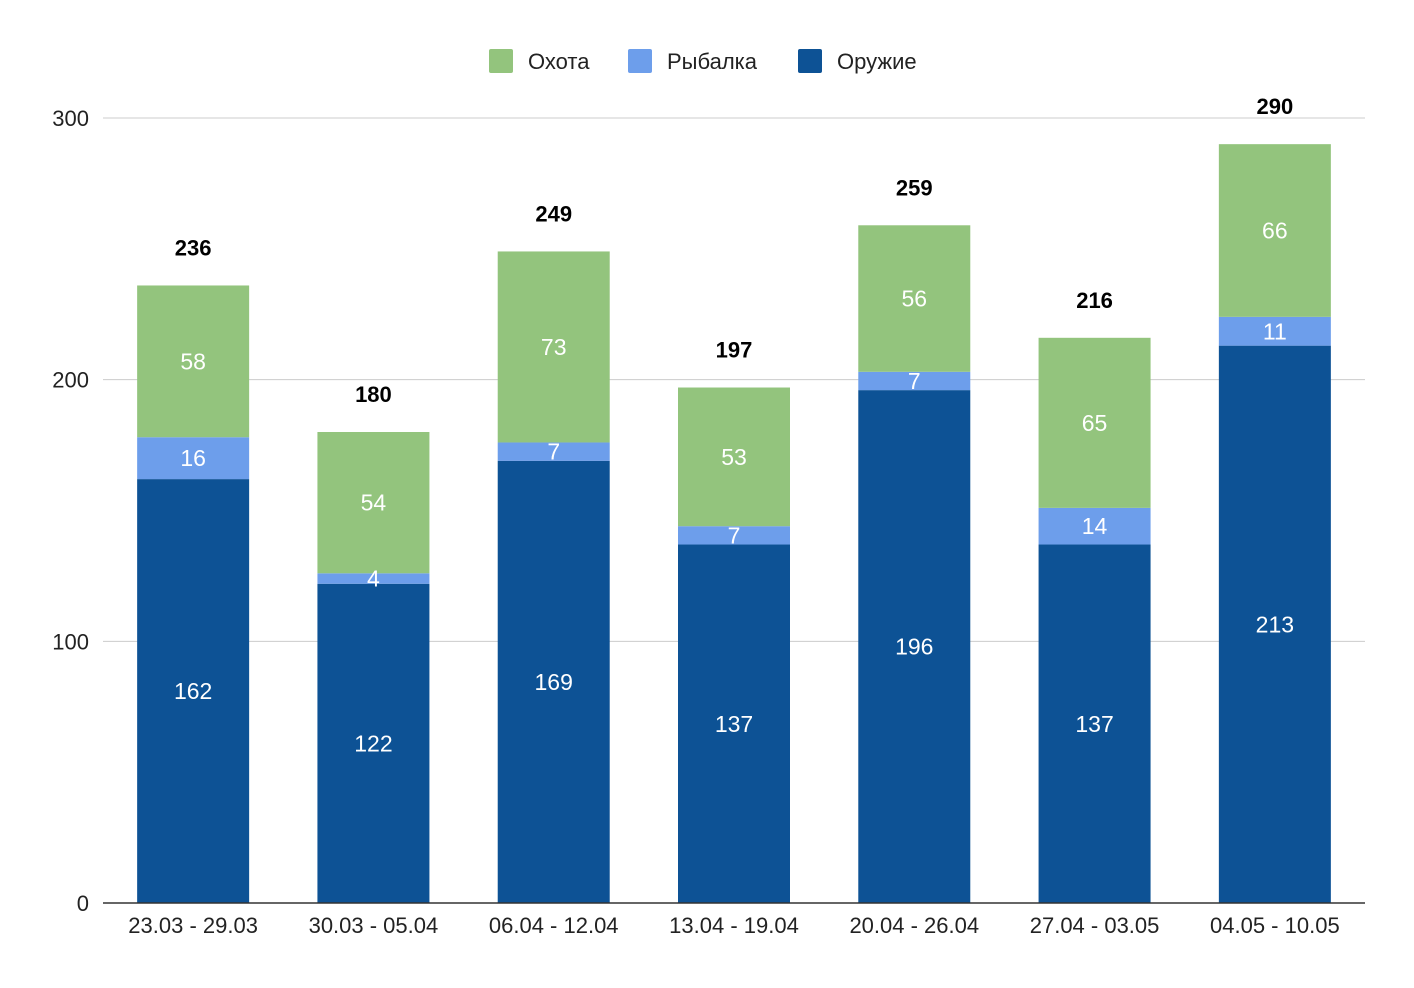  I want to click on segment-value-label: 196, so click(914, 647).